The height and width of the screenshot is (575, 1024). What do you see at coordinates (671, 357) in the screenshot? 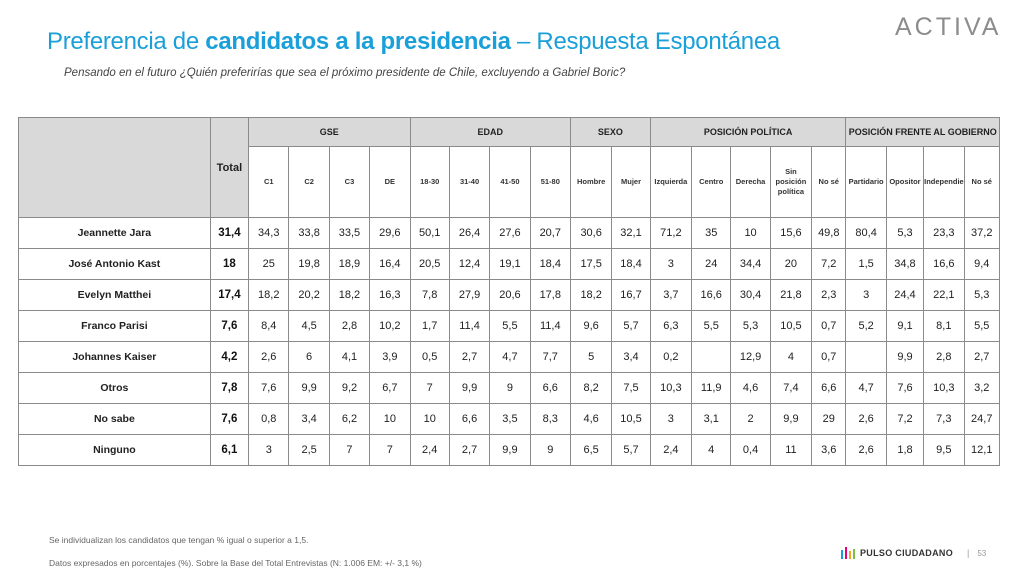
I see `value-cell: 0,2` at bounding box center [671, 357].